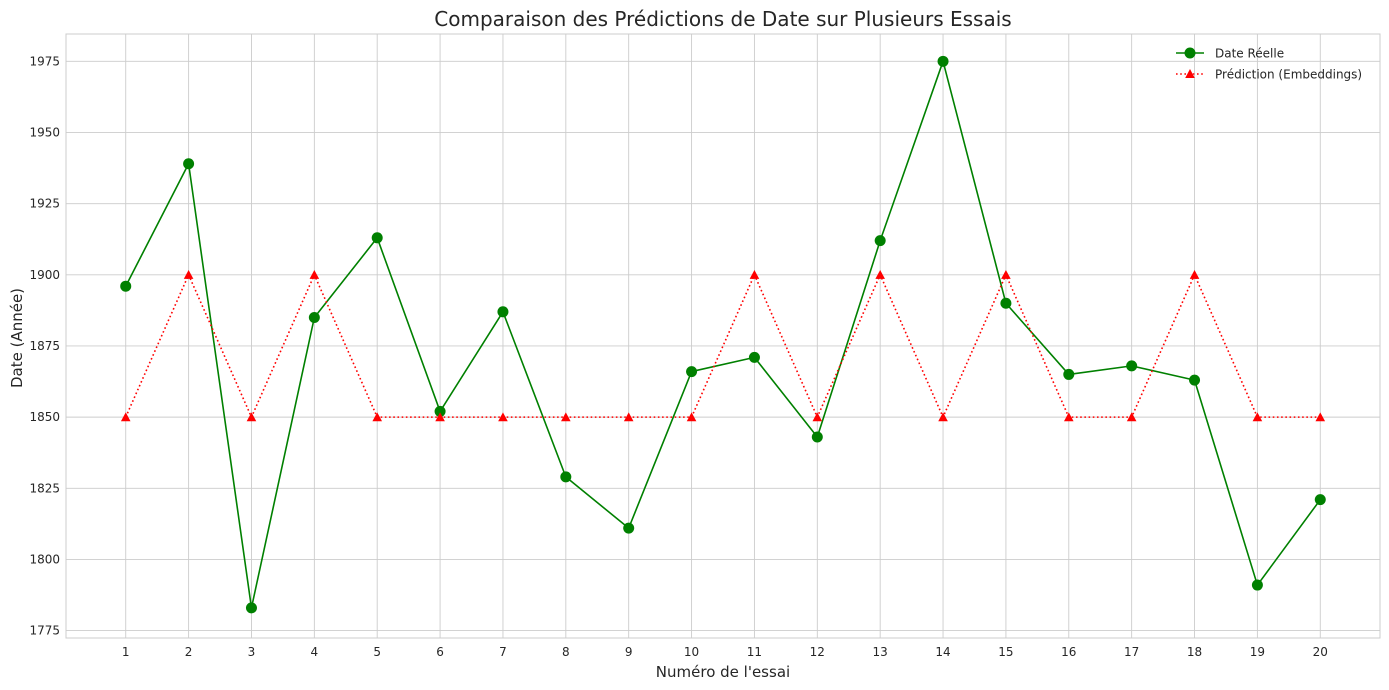 Image resolution: width=1389 pixels, height=690 pixels. What do you see at coordinates (44, 631) in the screenshot?
I see `y-tick-label: 1775` at bounding box center [44, 631].